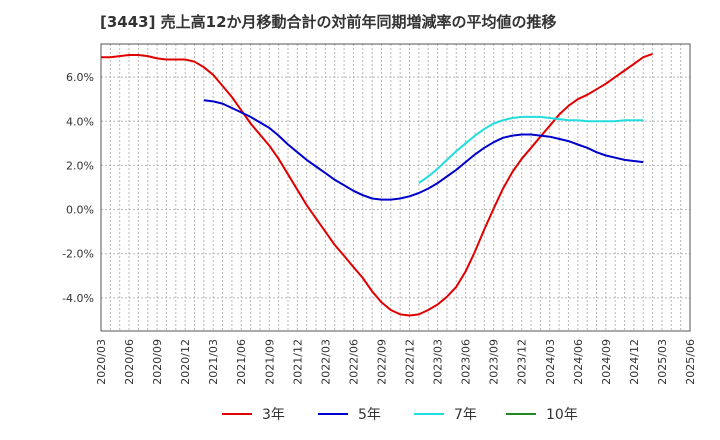 This screenshot has width=720, height=440. What do you see at coordinates (606, 362) in the screenshot?
I see `x-tick-label: 2024/09` at bounding box center [606, 362].